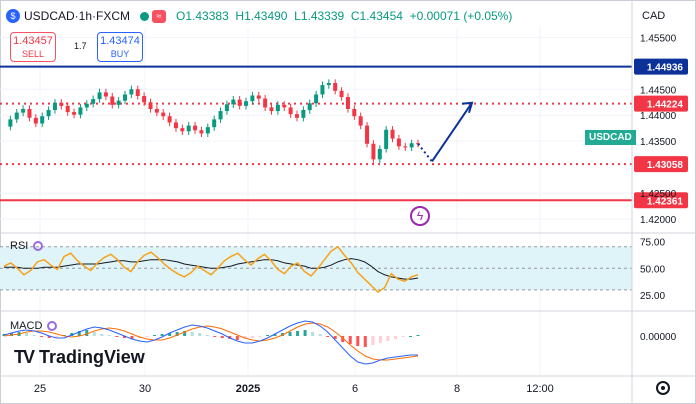 Image resolution: width=696 pixels, height=404 pixels. Describe the element at coordinates (658, 337) in the screenshot. I see `macd-tick-label: 0.00000` at that location.